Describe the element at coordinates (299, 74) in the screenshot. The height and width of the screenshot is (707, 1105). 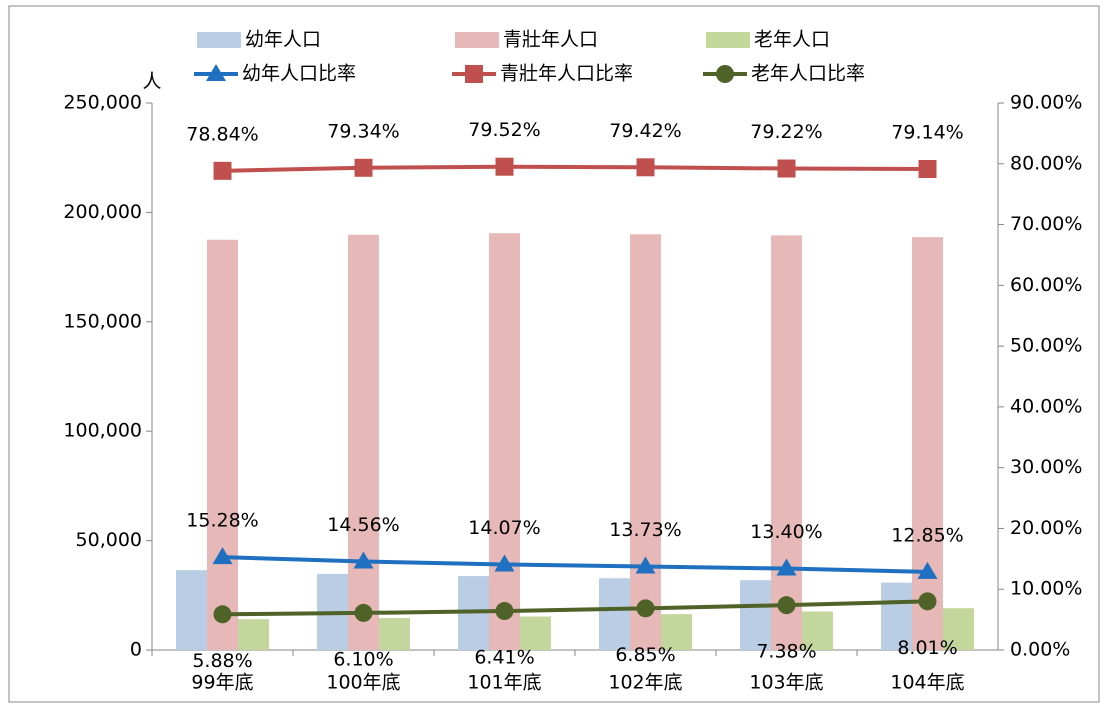
I see `legend-label: 幼年人口比率` at that location.